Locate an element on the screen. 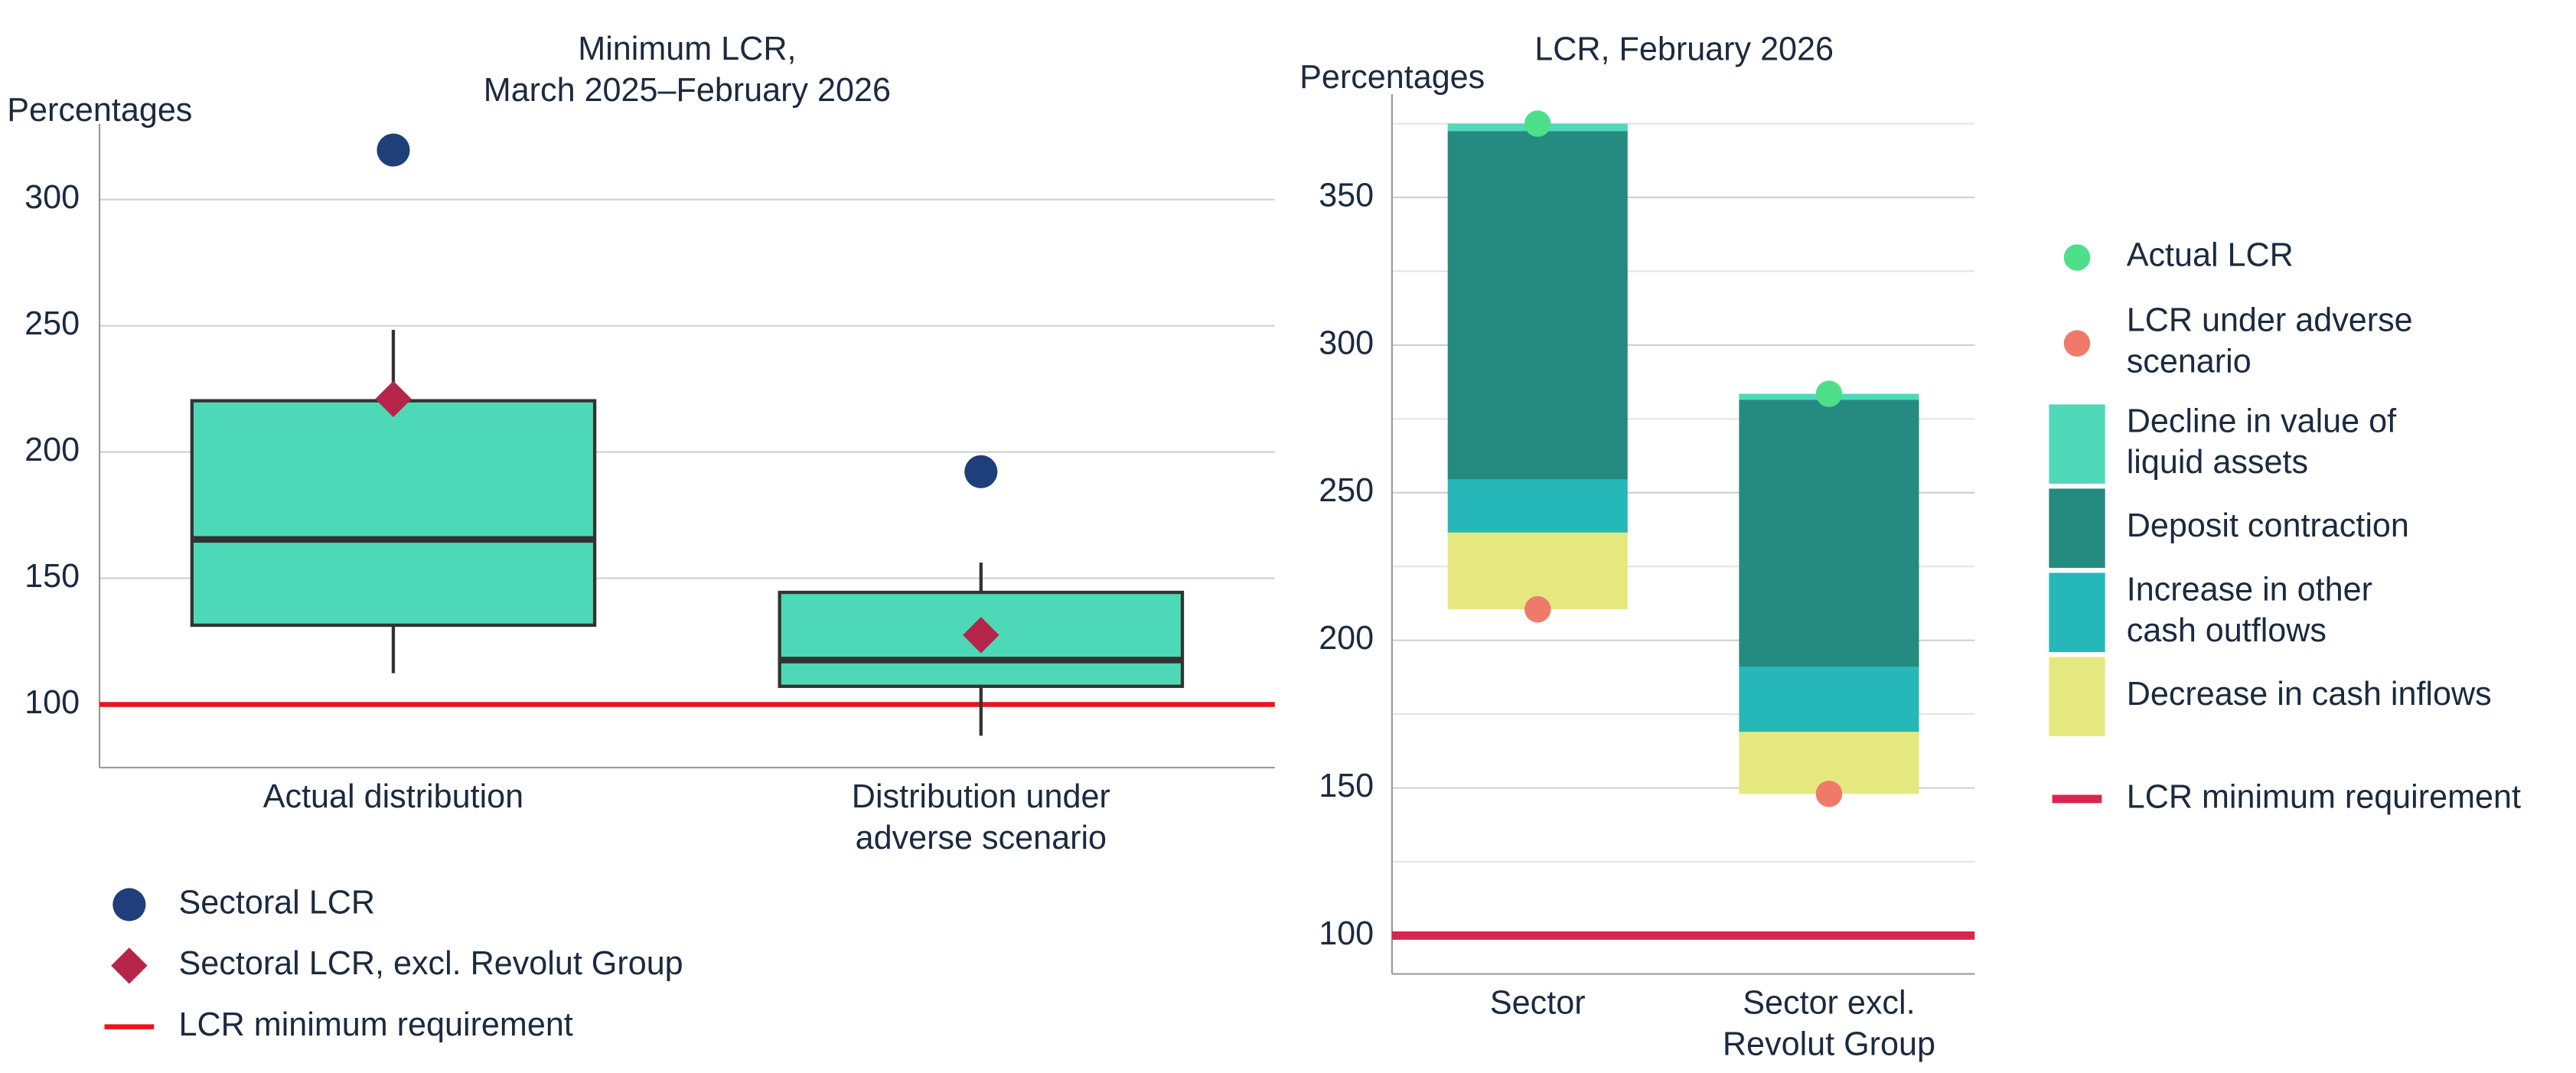 This screenshot has height=1073, width=2576. x-tick-label: Sector excl. Revolut Group is located at coordinates (1829, 1024).